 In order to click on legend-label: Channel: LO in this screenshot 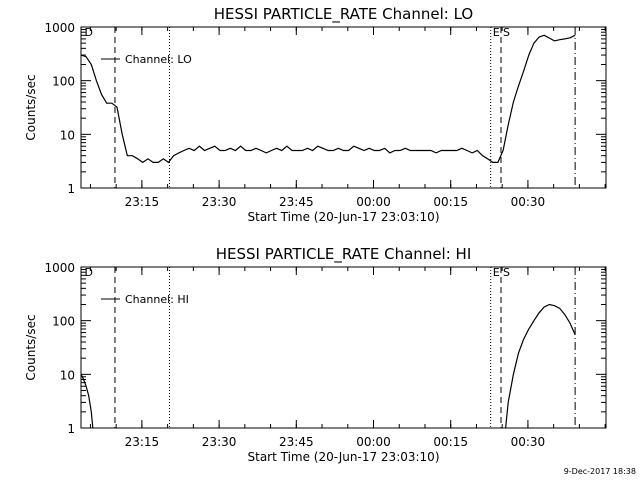, I will do `click(158, 59)`.